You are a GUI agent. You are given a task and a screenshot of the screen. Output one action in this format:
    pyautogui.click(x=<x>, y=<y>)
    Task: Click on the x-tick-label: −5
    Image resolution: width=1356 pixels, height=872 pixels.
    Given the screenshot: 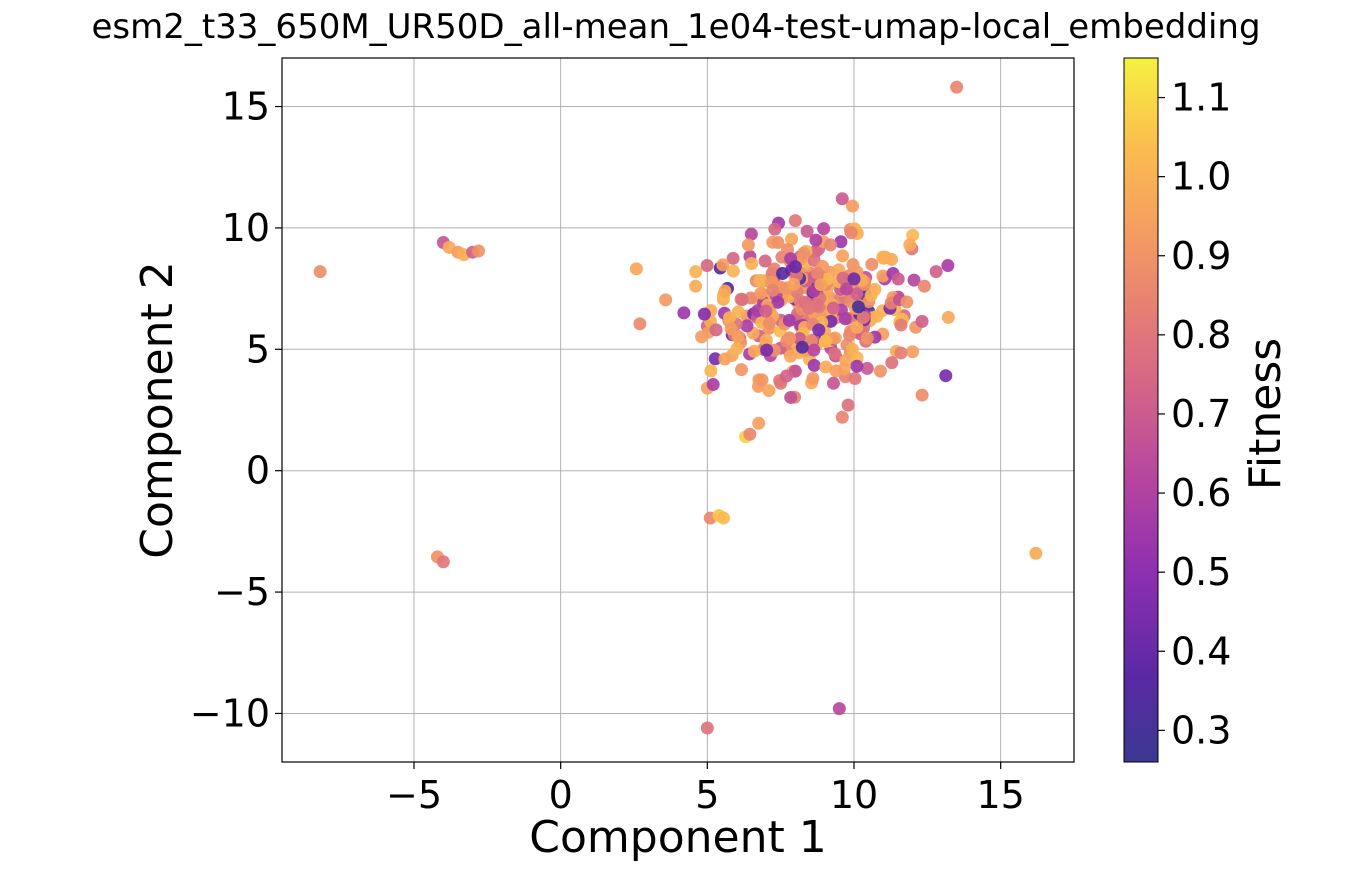 What is the action you would take?
    pyautogui.click(x=414, y=795)
    